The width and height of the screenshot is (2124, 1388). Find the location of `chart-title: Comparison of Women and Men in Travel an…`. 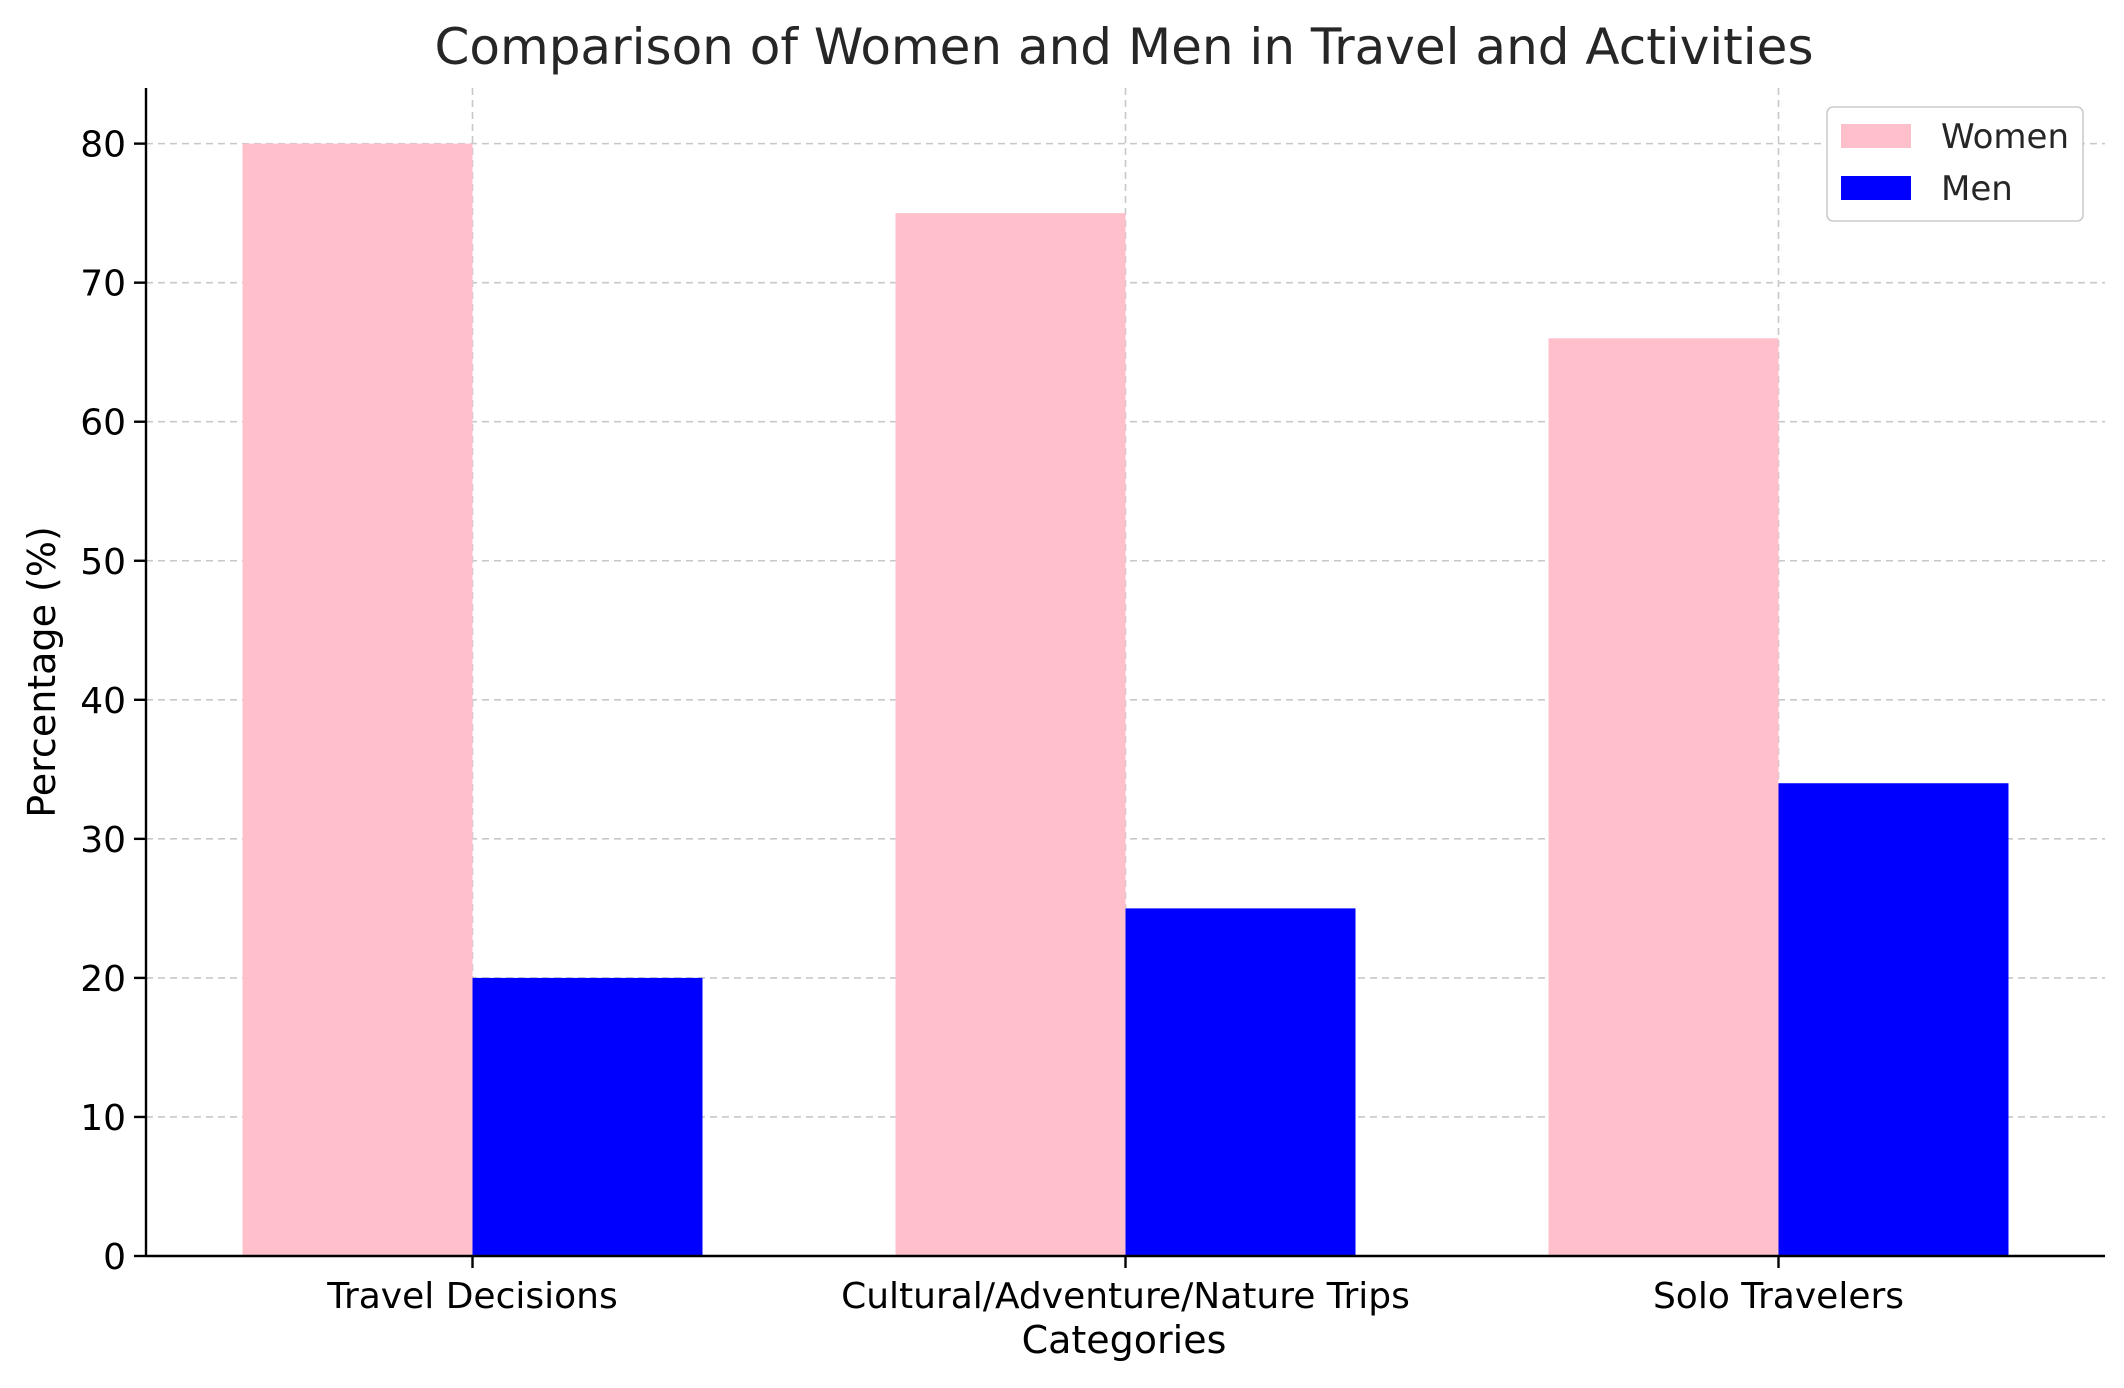

chart-title: Comparison of Women and Men in Travel an… is located at coordinates (1123, 47).